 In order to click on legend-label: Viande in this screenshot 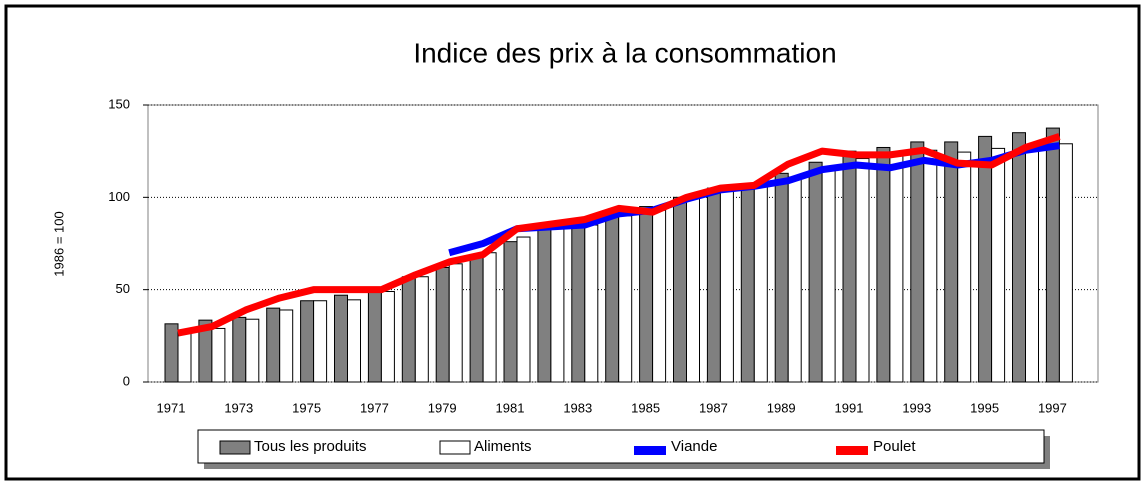, I will do `click(694, 446)`.